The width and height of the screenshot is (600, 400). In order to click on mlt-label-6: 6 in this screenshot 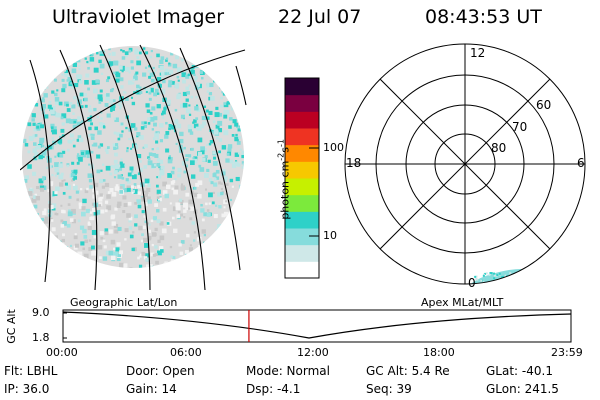, I will do `click(581, 163)`.